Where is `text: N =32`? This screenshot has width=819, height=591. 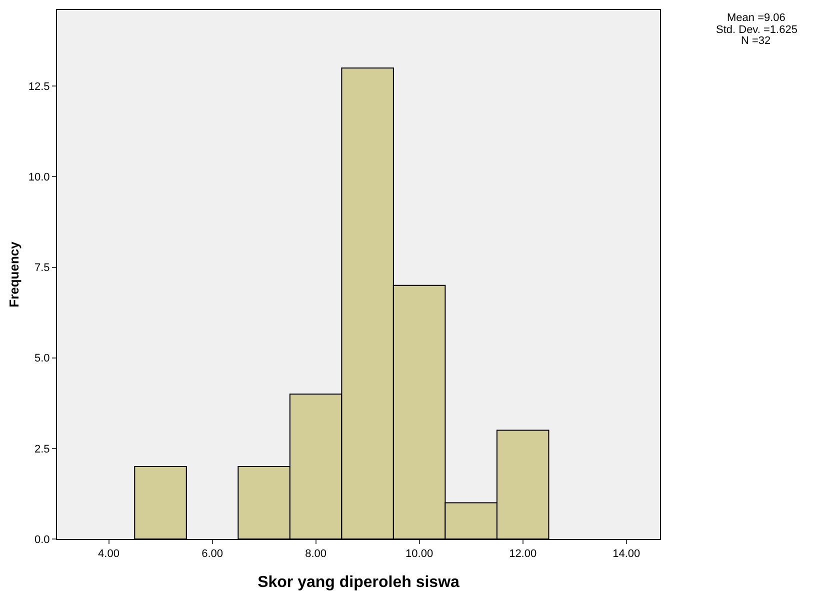 text: N =32 is located at coordinates (756, 41).